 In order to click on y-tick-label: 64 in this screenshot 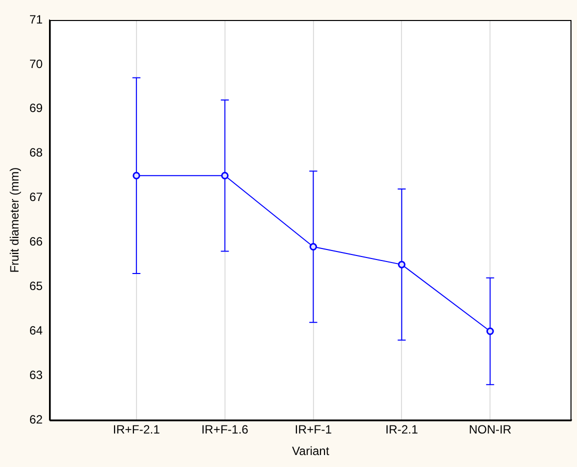, I will do `click(36, 331)`.